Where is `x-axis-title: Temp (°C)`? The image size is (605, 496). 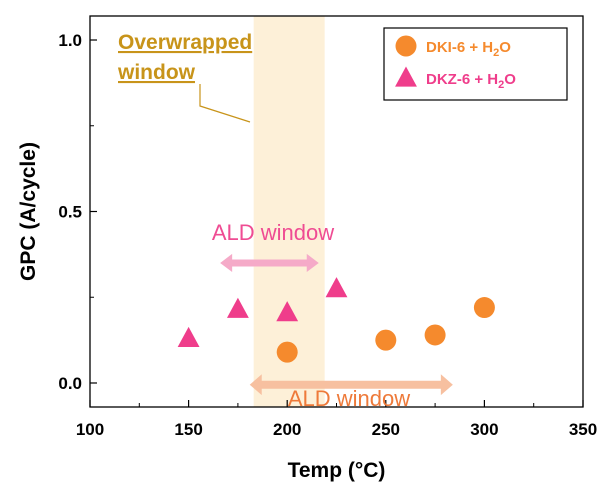
x-axis-title: Temp (°C) is located at coordinates (337, 470).